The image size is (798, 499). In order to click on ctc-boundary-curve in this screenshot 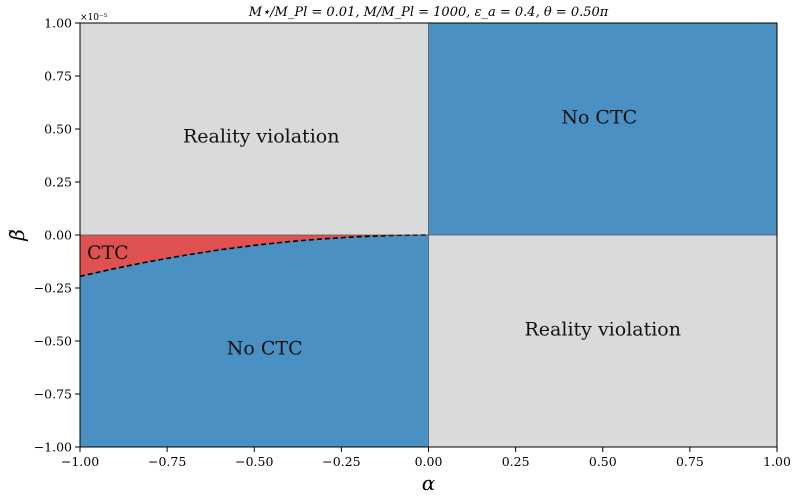, I will do `click(254, 256)`.